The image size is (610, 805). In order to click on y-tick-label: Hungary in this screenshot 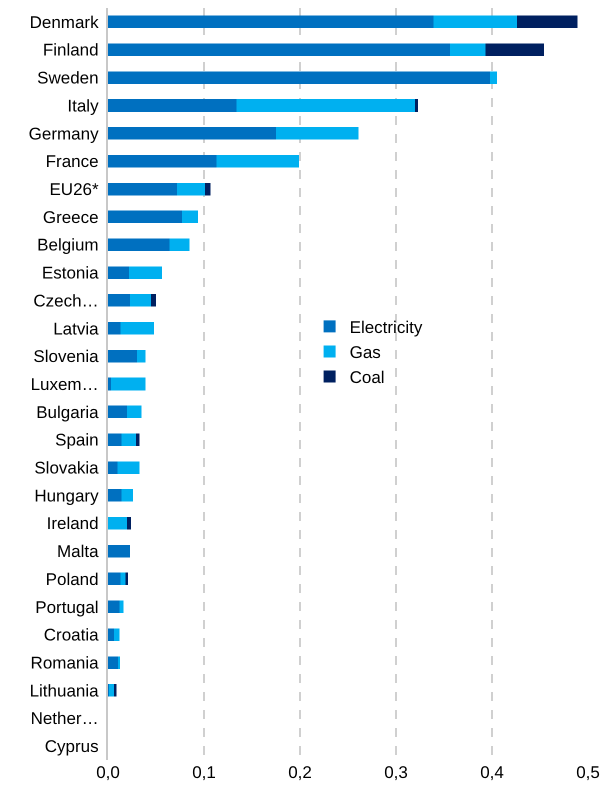, I will do `click(67, 496)`.